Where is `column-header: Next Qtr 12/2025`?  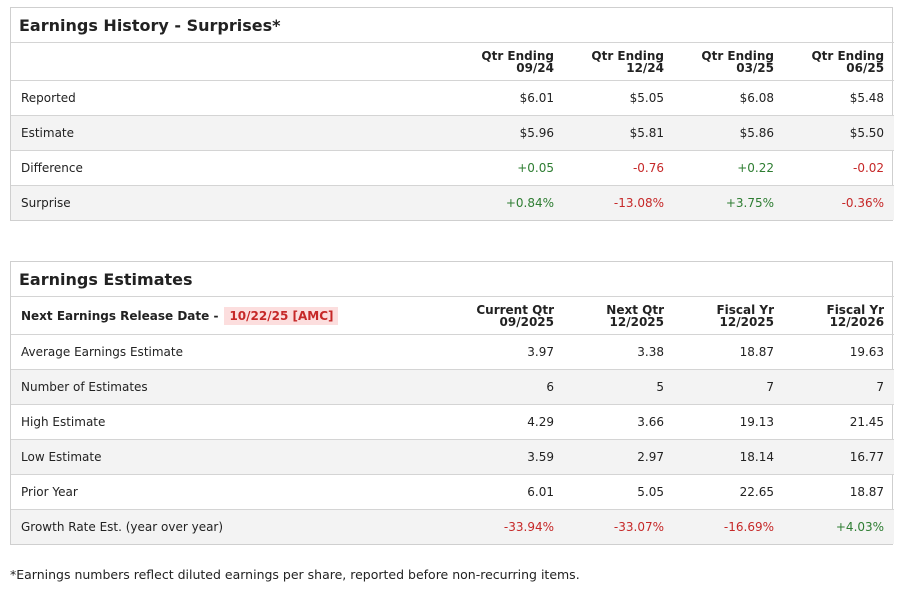
column-header: Next Qtr 12/2025 is located at coordinates (619, 315).